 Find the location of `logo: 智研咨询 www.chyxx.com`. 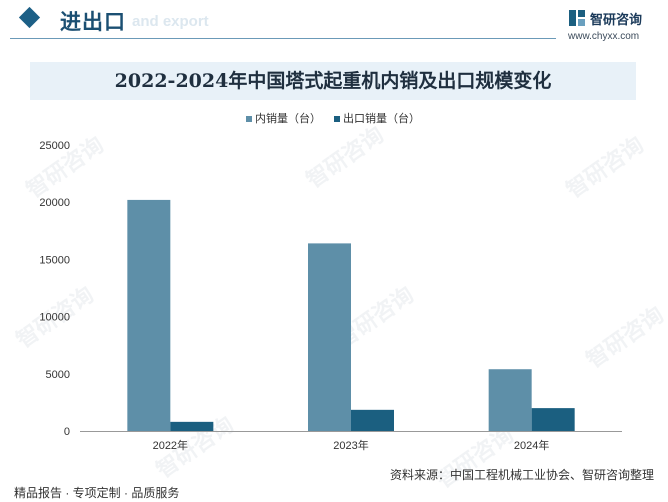

logo: 智研咨询 www.chyxx.com is located at coordinates (614, 25).